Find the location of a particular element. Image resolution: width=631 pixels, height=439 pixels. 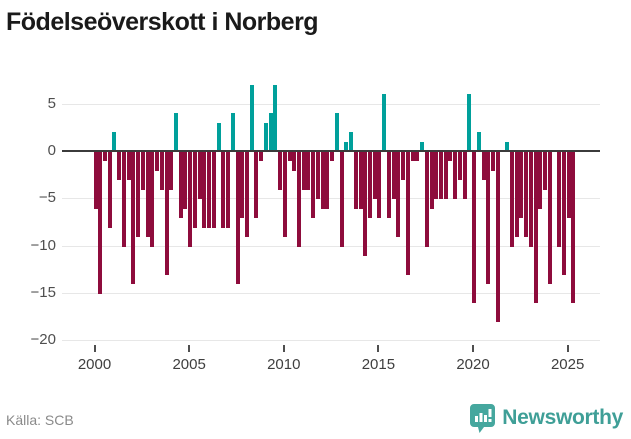

newsworthy-logo: Newsworthy is located at coordinates (546, 418).